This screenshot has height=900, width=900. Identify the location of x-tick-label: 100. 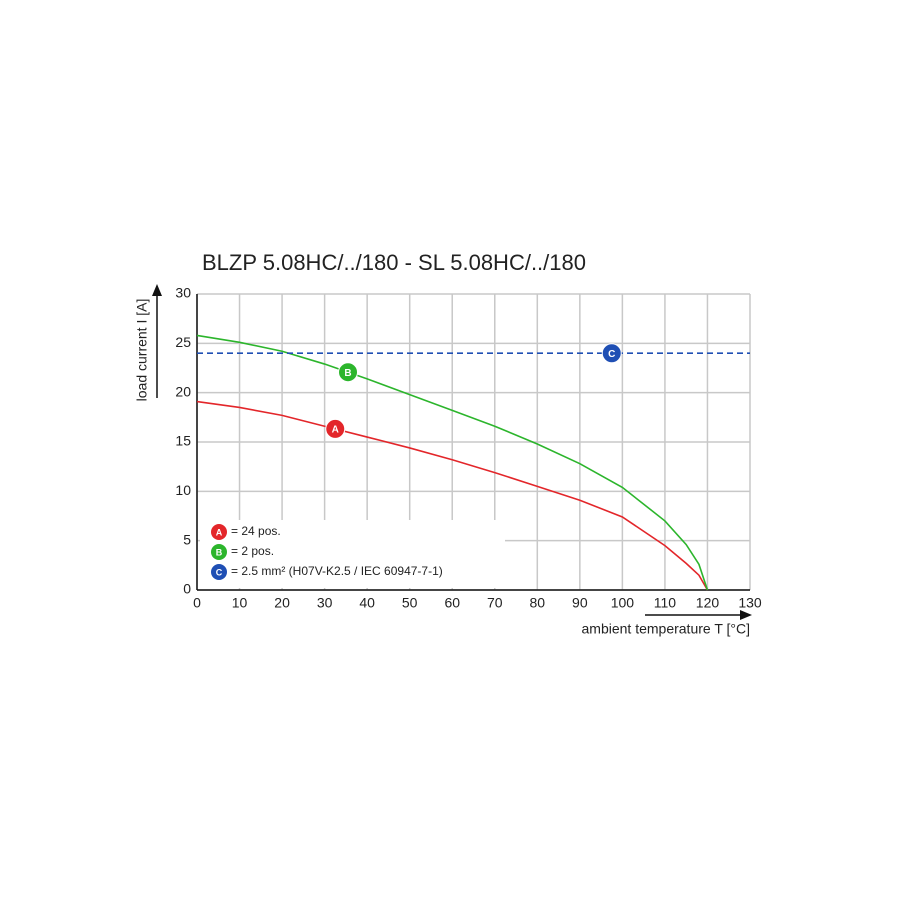
(623, 603).